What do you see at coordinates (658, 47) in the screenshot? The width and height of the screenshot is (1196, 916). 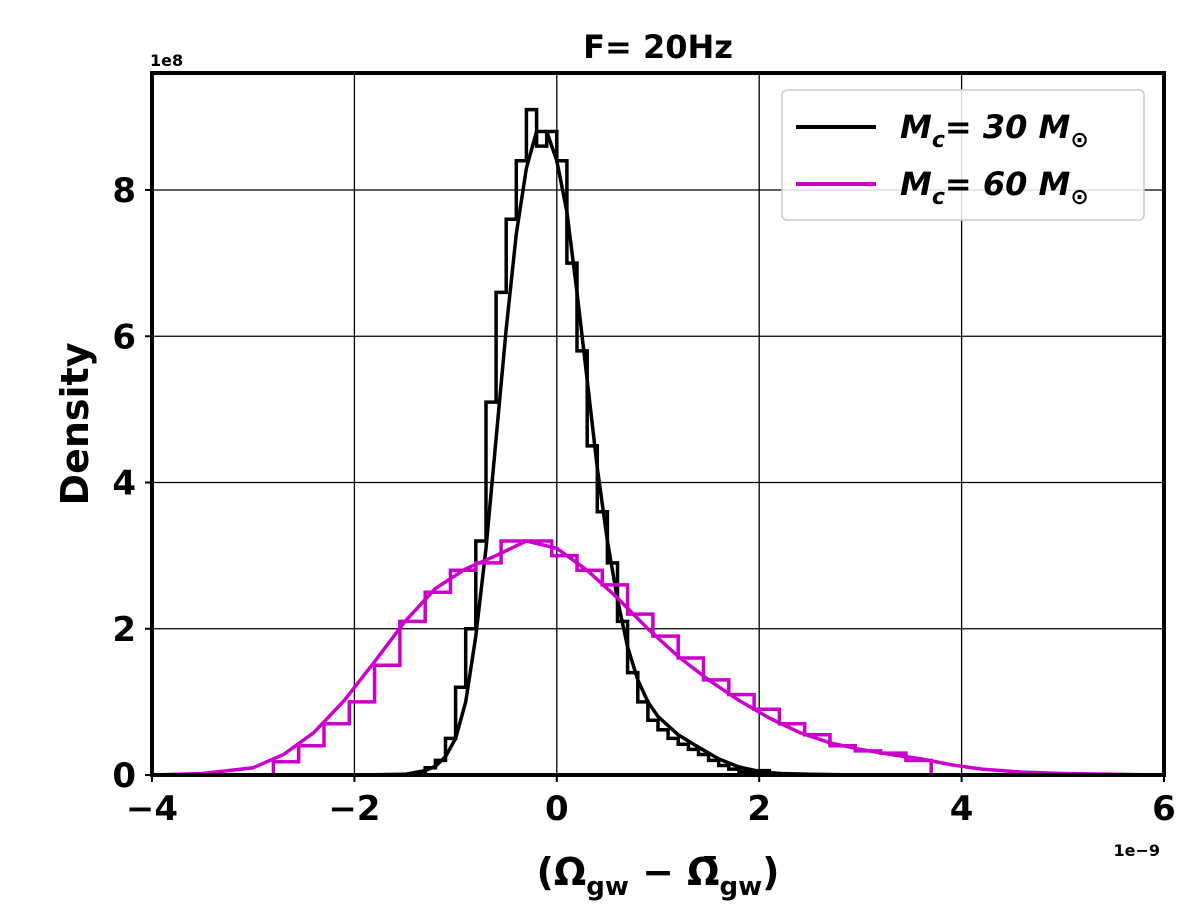 I see `chart-title: F= 20Hz` at bounding box center [658, 47].